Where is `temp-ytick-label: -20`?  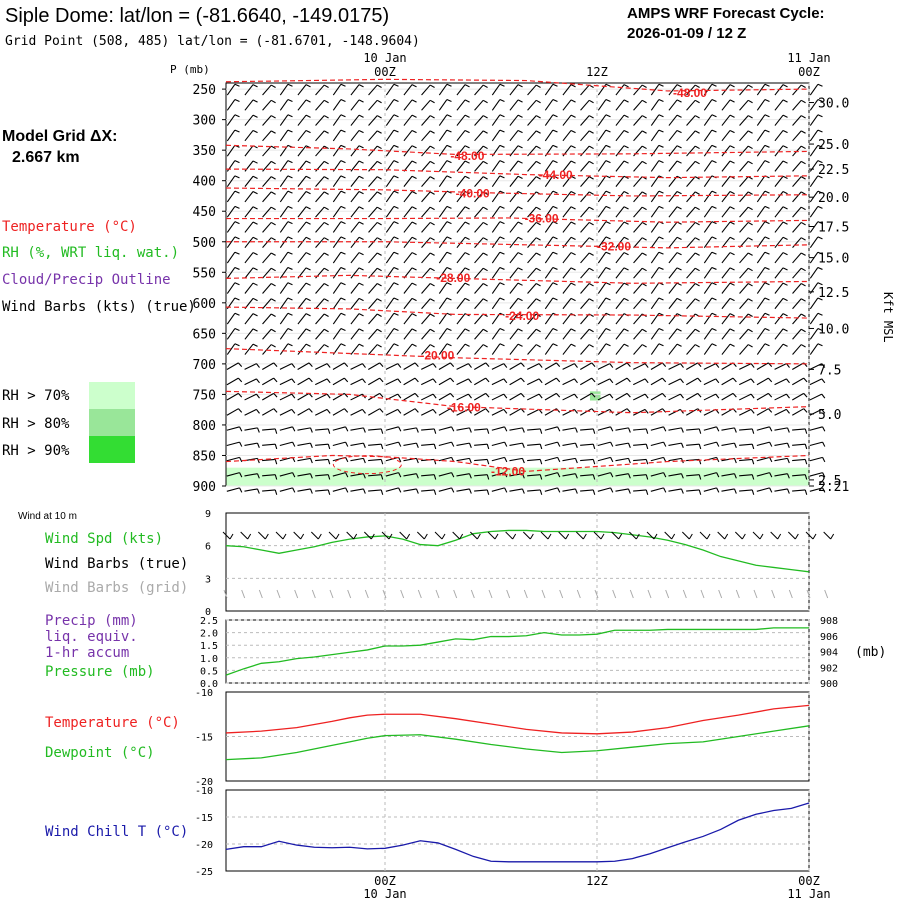 temp-ytick-label: -20 is located at coordinates (204, 782).